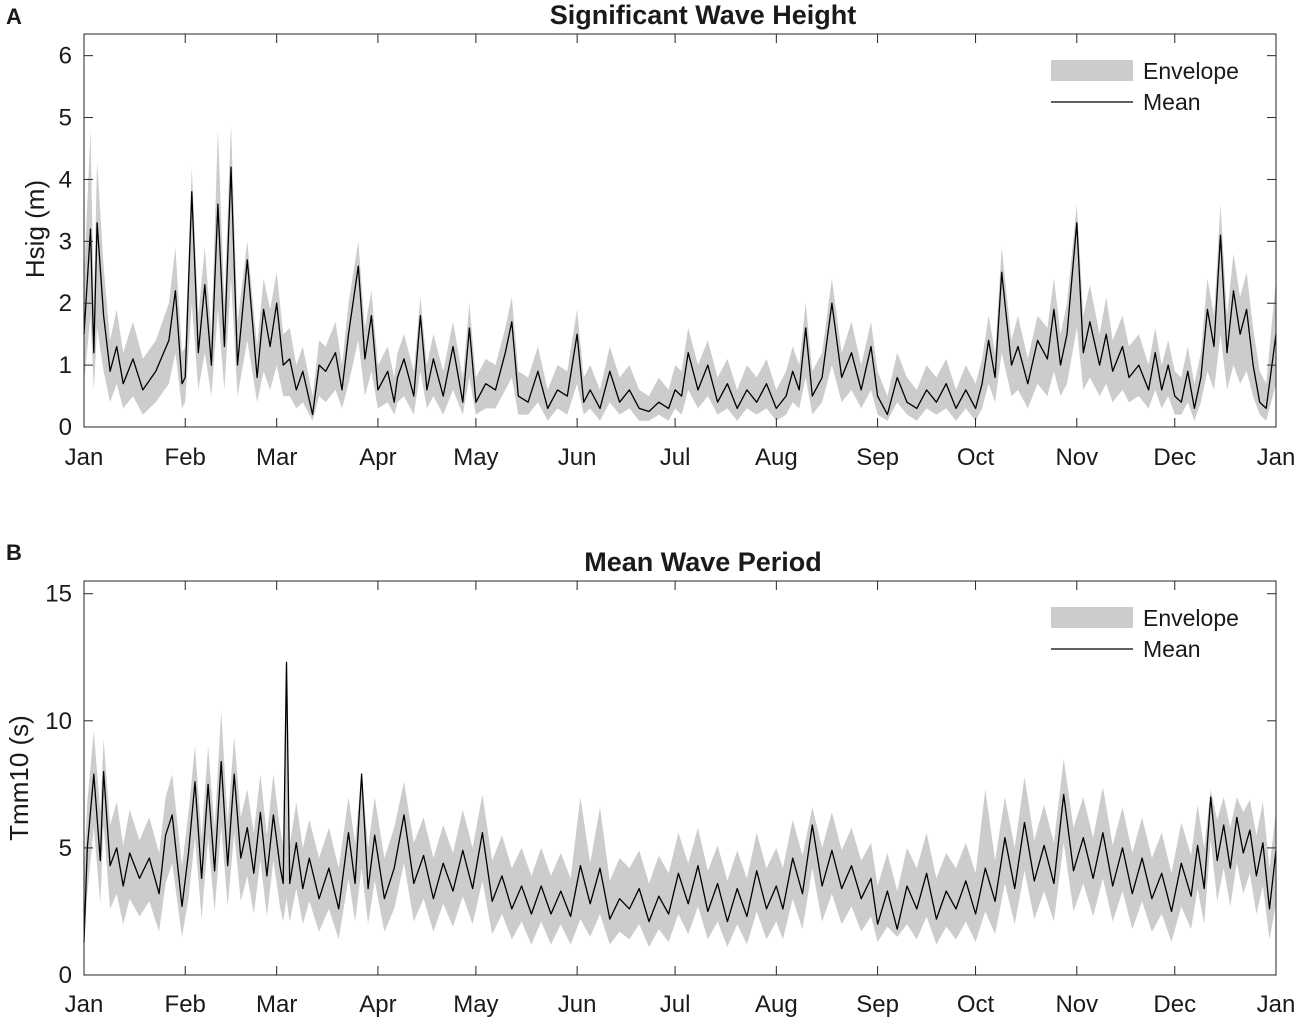  Describe the element at coordinates (14, 16) in the screenshot. I see `panel-letter: A` at that location.